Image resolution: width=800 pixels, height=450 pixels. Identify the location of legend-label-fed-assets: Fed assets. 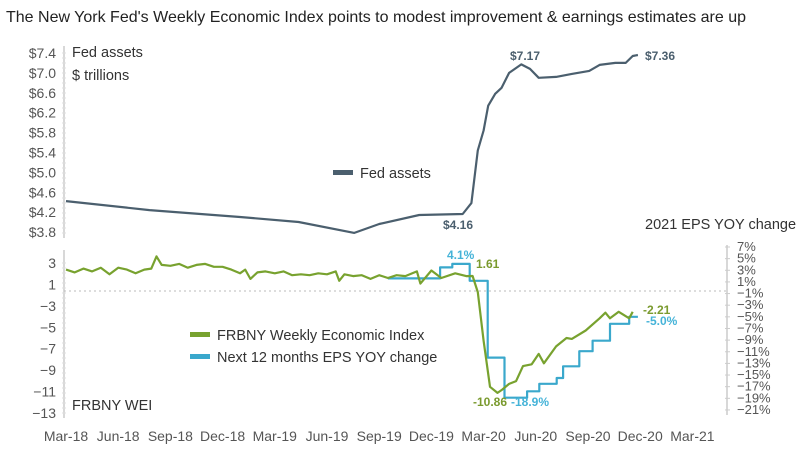
(395, 174).